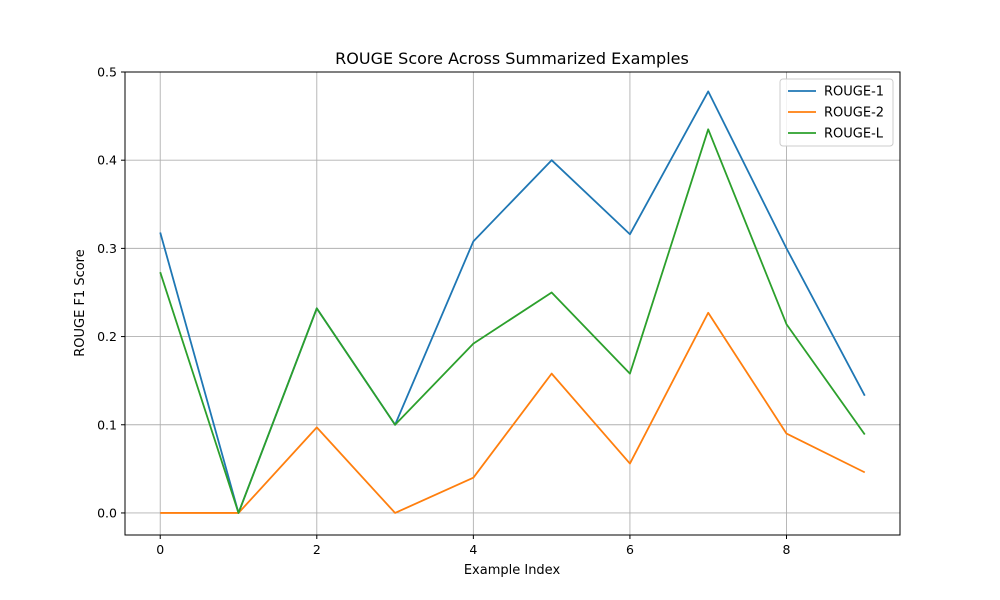 The image size is (1000, 600). Describe the element at coordinates (107, 512) in the screenshot. I see `y-tick-label: 0.0` at that location.